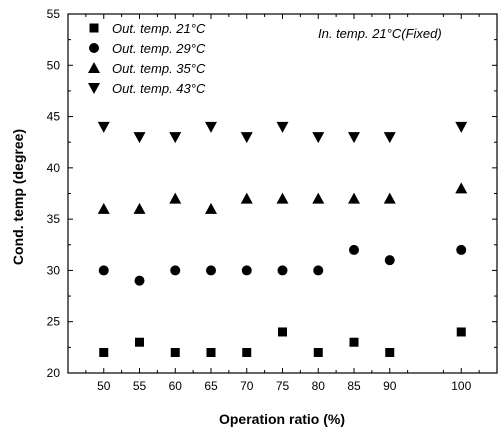 This screenshot has width=498, height=434. What do you see at coordinates (104, 386) in the screenshot?
I see `x-tick-label: 50` at bounding box center [104, 386].